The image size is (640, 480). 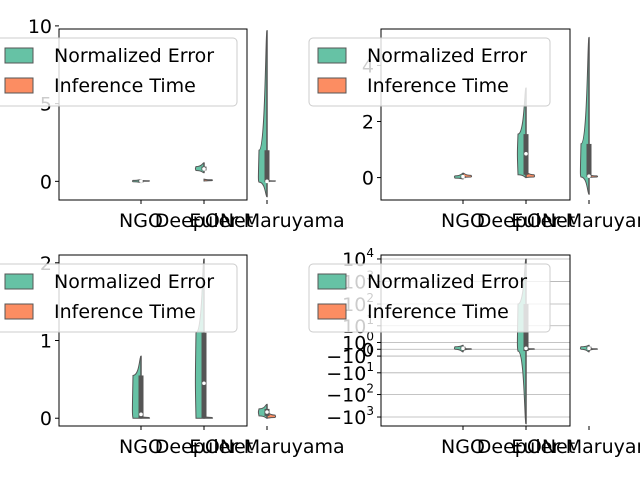 I want to click on y-tick-label: 1, so click(x=46, y=342).